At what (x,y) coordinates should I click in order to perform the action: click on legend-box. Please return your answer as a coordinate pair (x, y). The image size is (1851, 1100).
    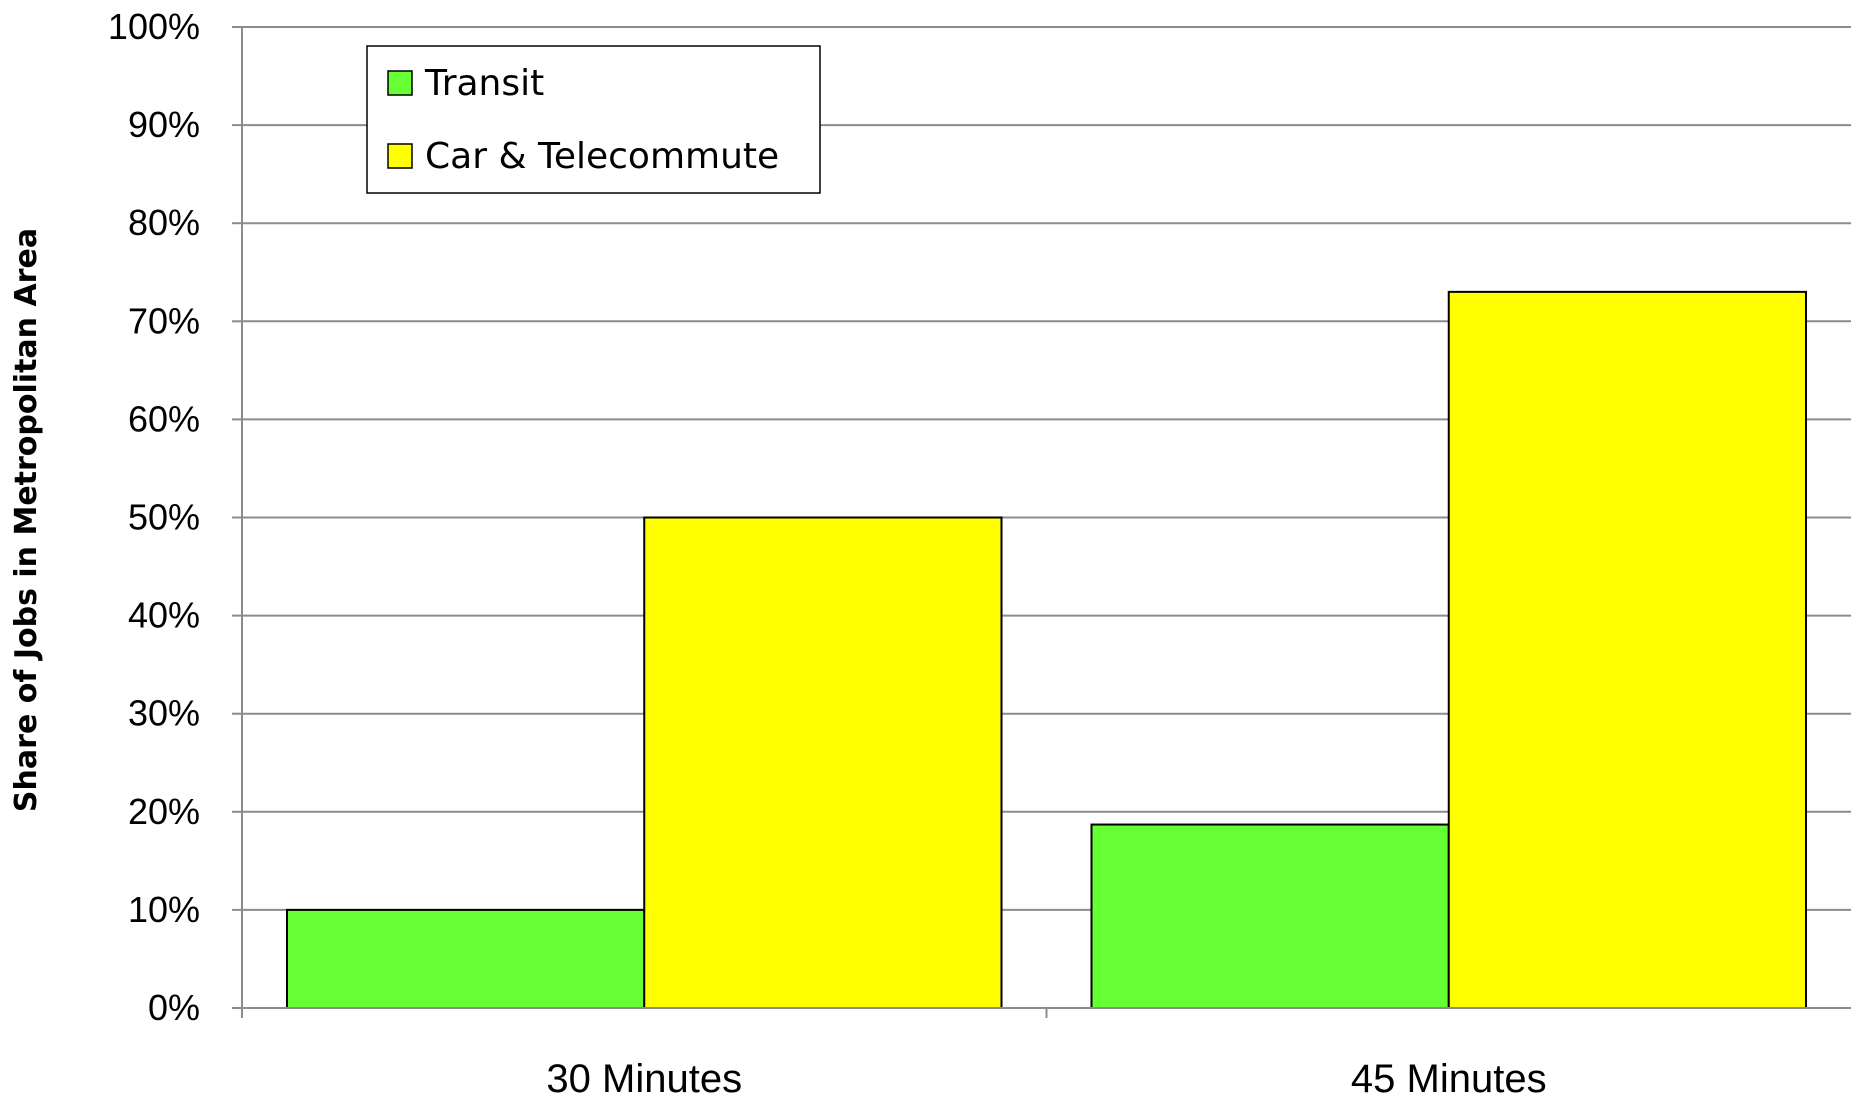
    Looking at the image, I should click on (593, 119).